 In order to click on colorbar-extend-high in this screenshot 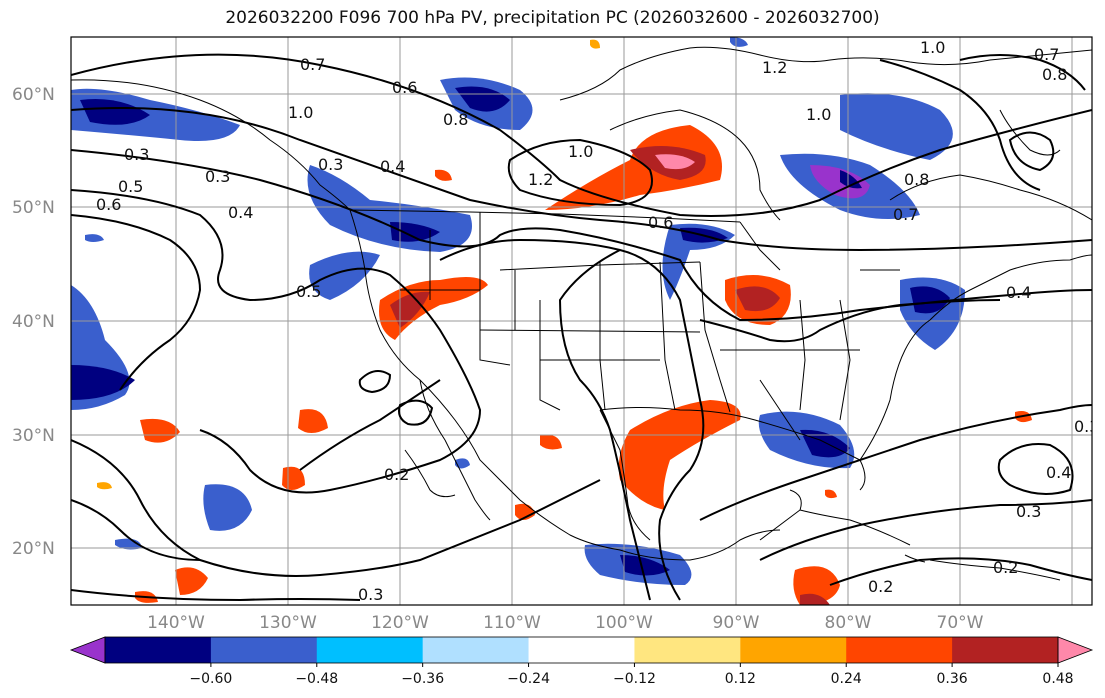, I will do `click(1075, 650)`.